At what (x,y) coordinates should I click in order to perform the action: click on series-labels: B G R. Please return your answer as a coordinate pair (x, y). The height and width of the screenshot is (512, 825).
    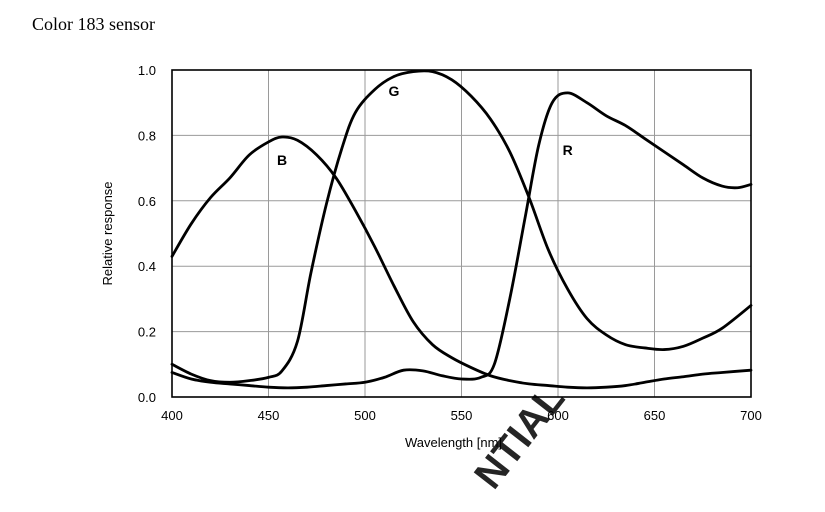
    Looking at the image, I should click on (425, 125).